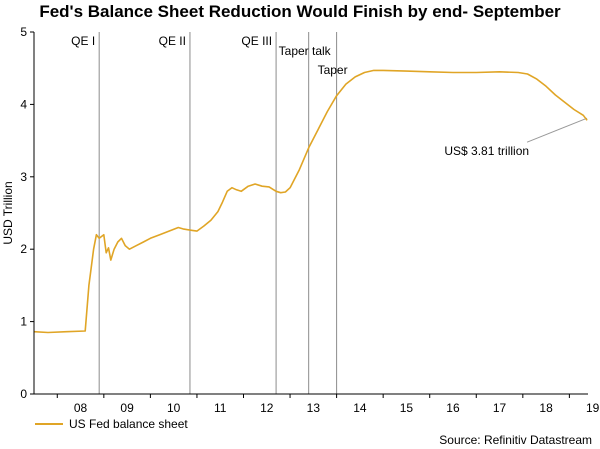  What do you see at coordinates (8, 212) in the screenshot?
I see `y-axis-label: USD Trillion` at bounding box center [8, 212].